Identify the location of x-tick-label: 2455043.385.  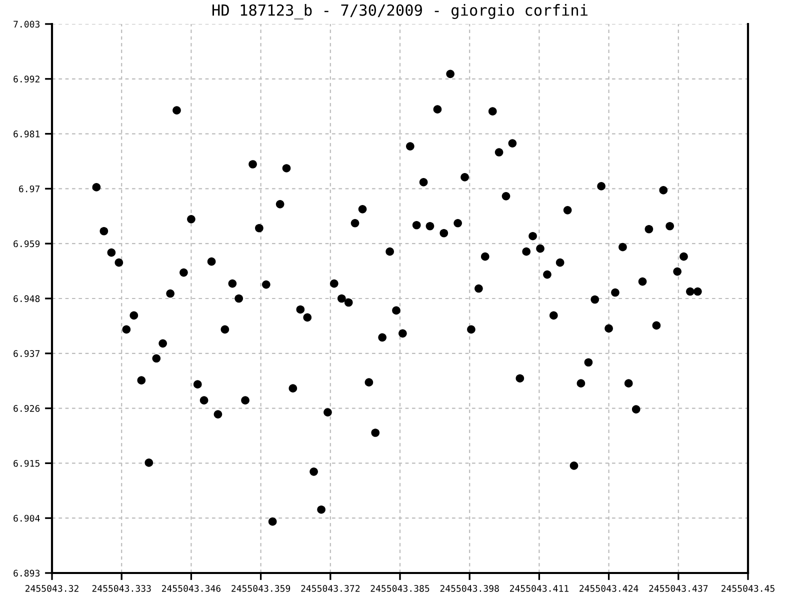
(400, 588).